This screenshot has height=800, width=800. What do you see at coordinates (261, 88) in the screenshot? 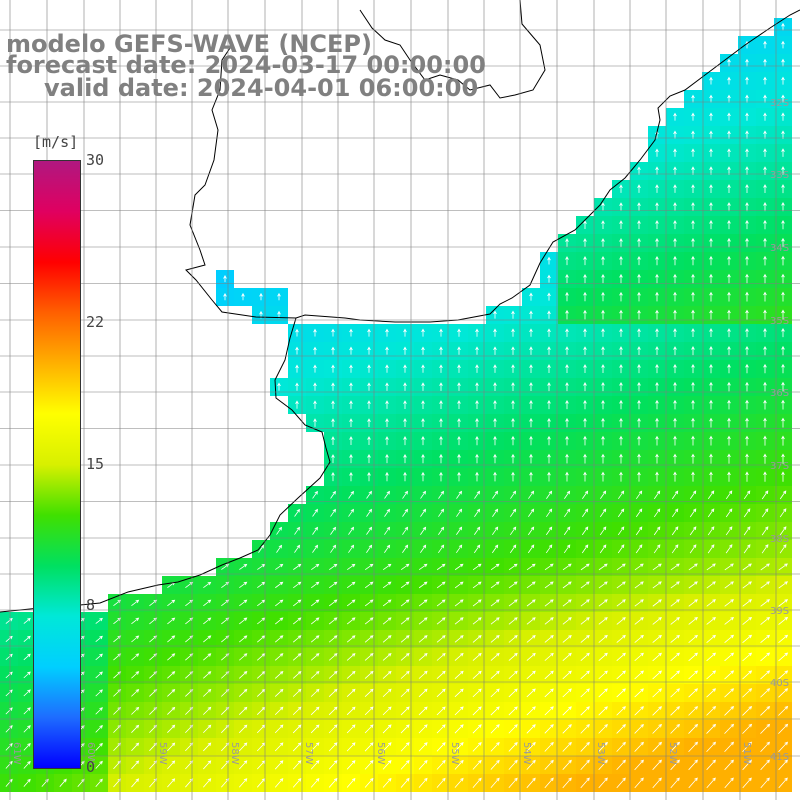
I see `valid-date: valid date: 2024-04-01 06:00:00` at bounding box center [261, 88].